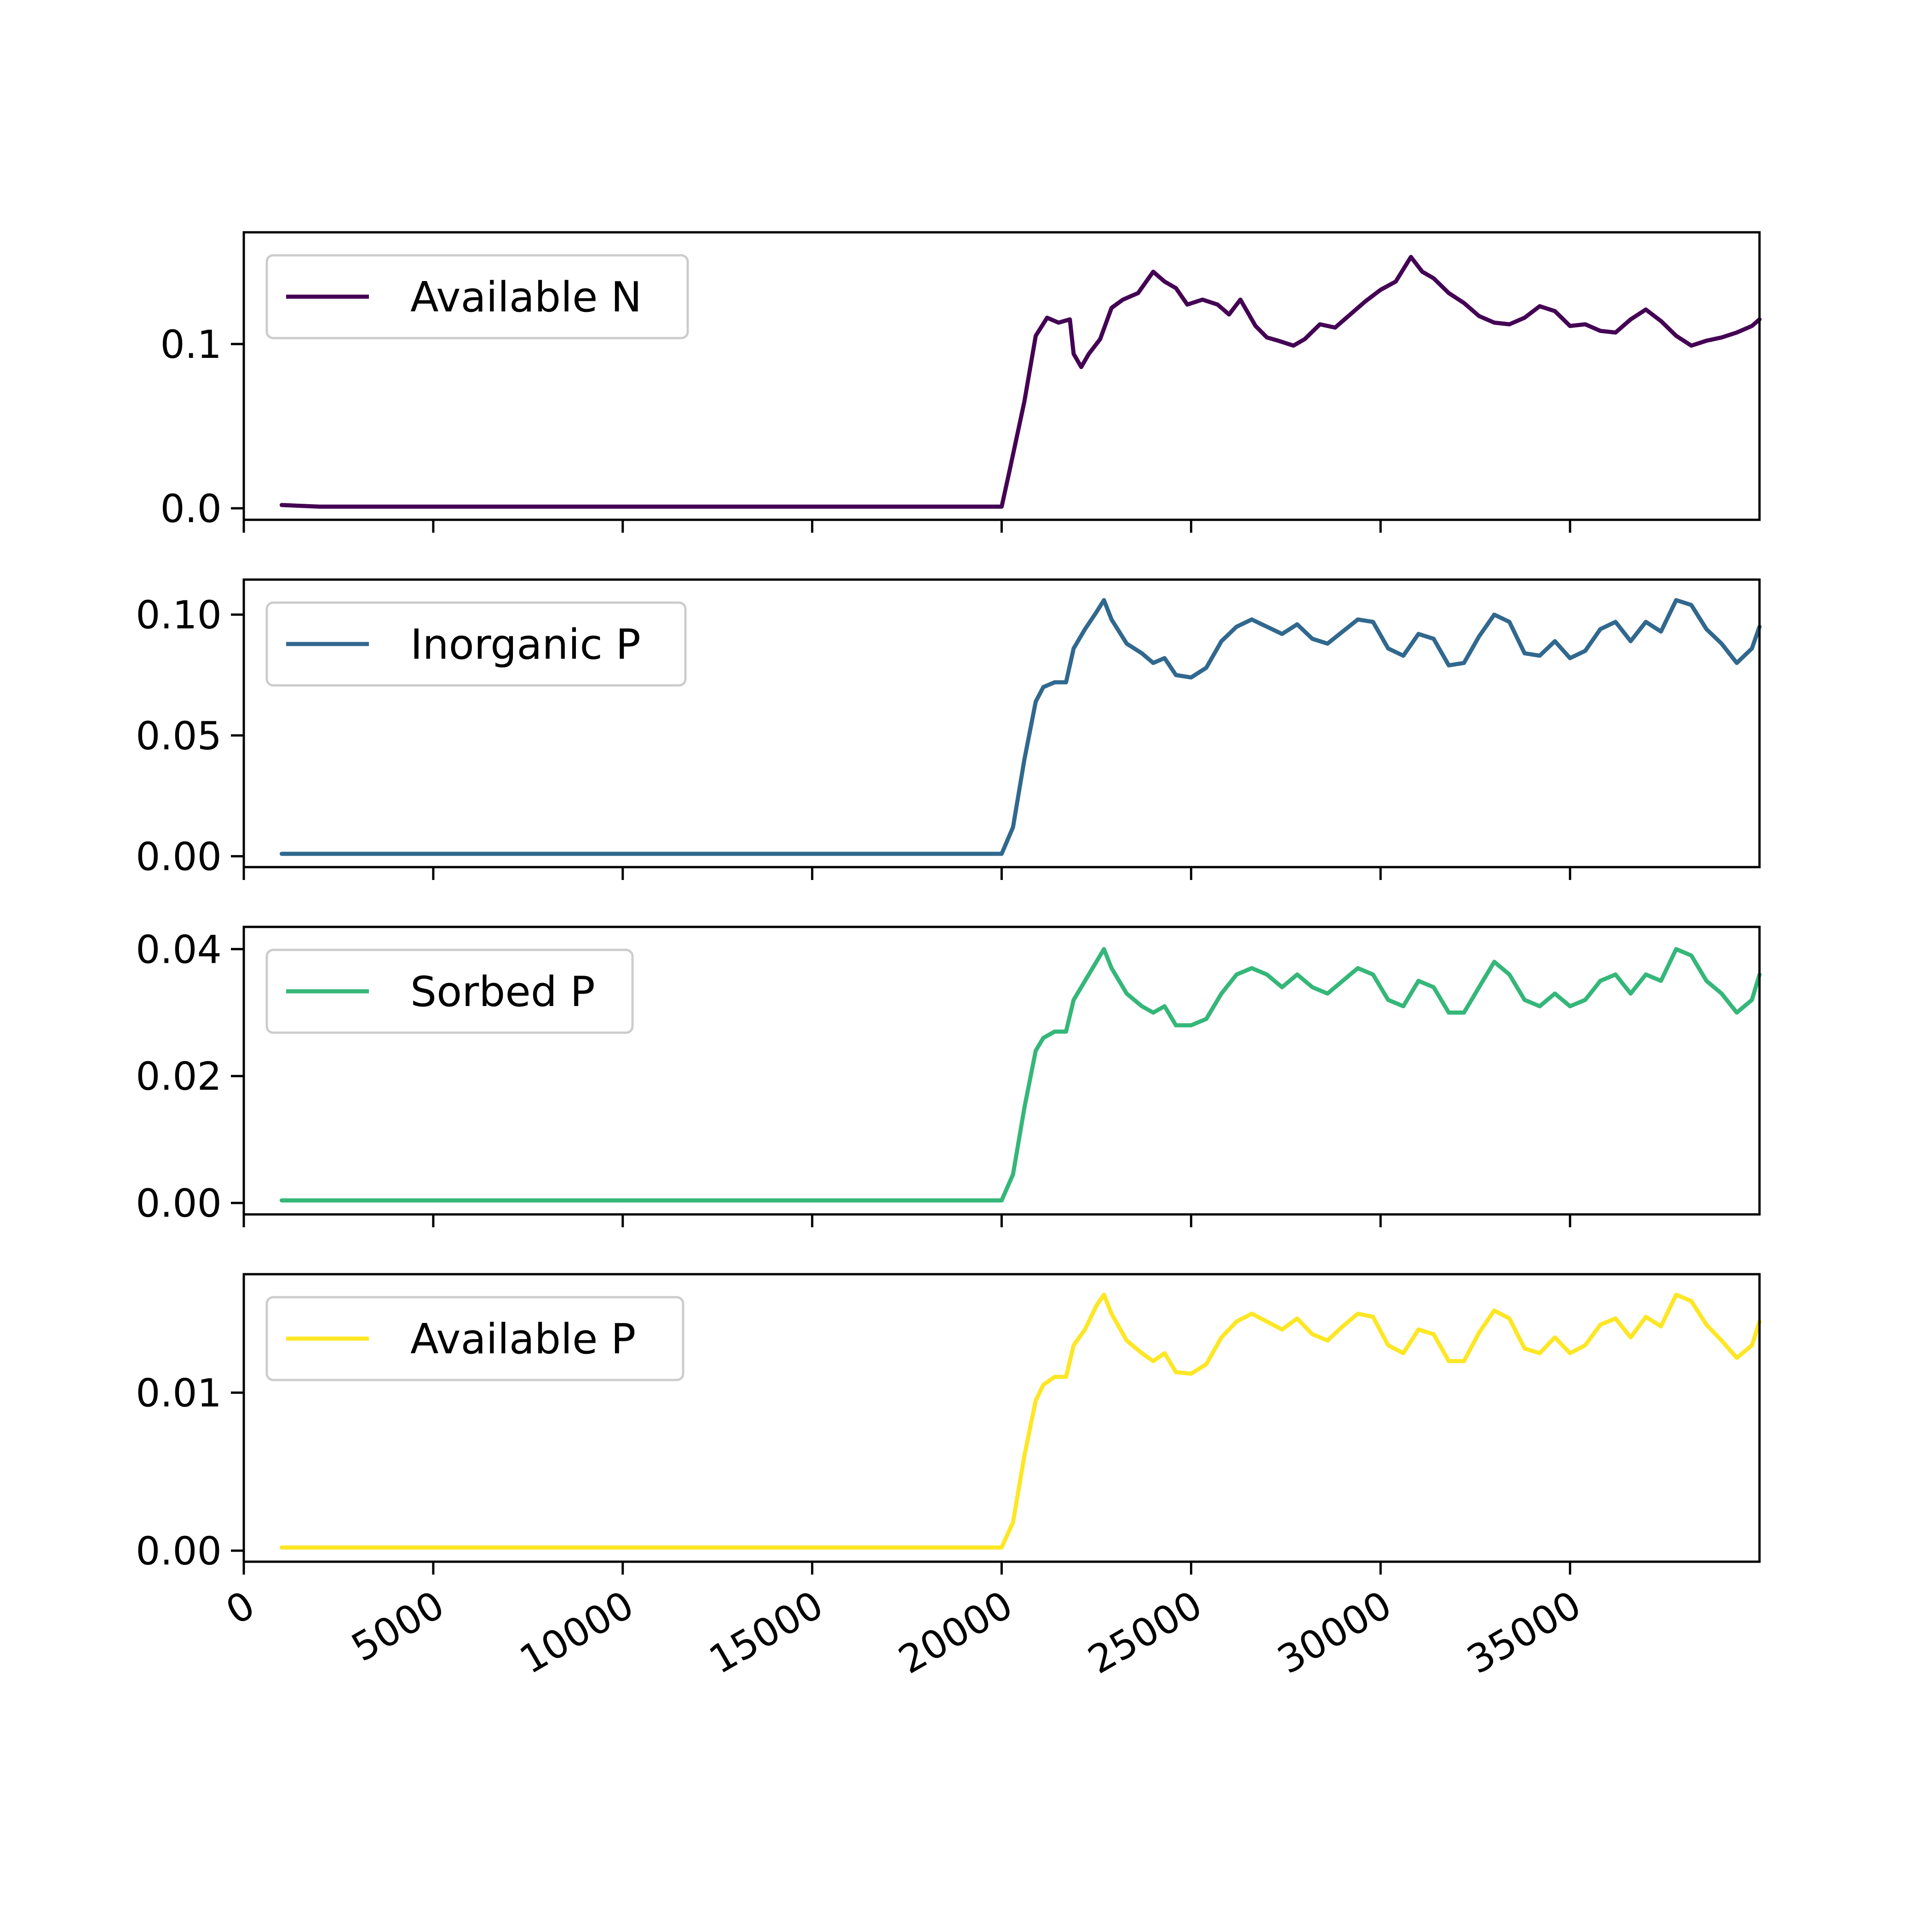 This screenshot has width=1932, height=1932. Describe the element at coordinates (523, 1339) in the screenshot. I see `legend-label: Available P` at that location.